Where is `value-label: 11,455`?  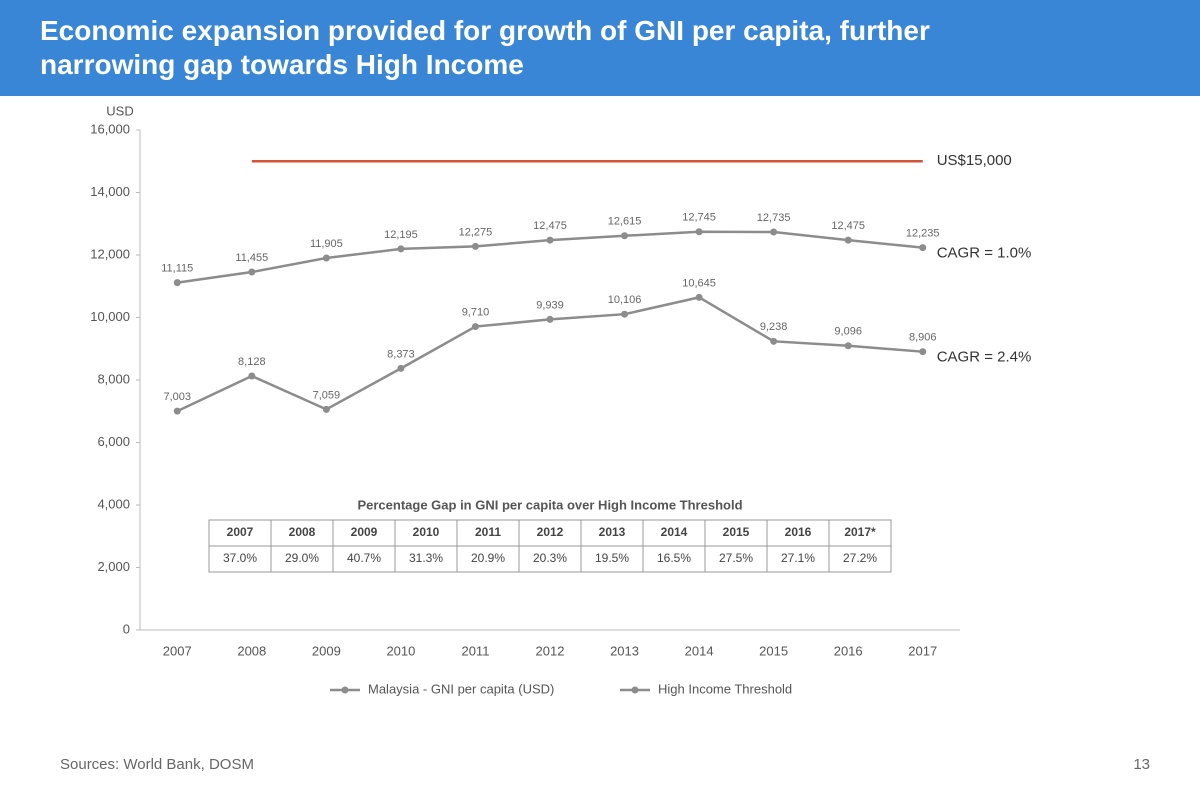
value-label: 11,455 is located at coordinates (251, 258).